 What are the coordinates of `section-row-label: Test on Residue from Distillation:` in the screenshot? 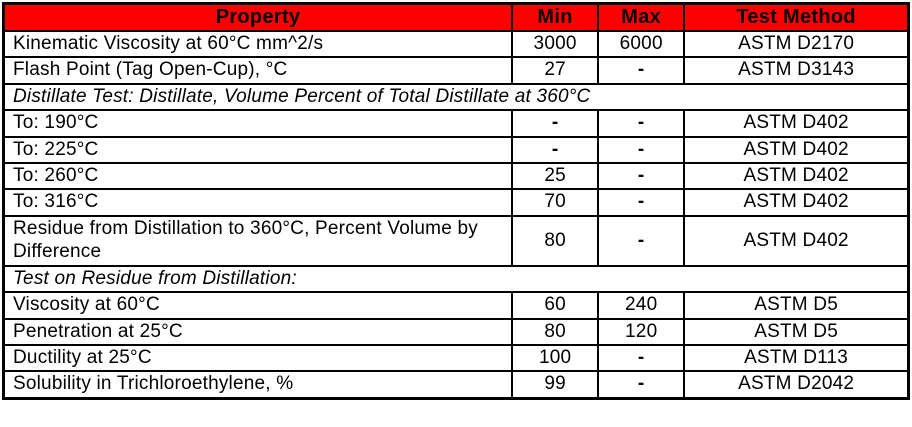 It's located at (456, 279).